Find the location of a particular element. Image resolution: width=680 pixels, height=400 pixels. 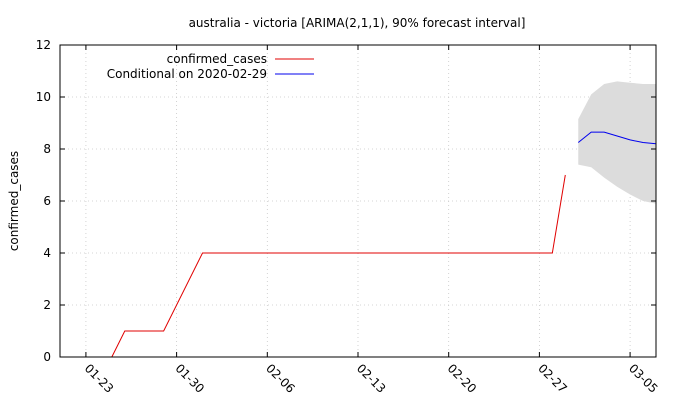

x-tick-label: 01-30 is located at coordinates (189, 378).